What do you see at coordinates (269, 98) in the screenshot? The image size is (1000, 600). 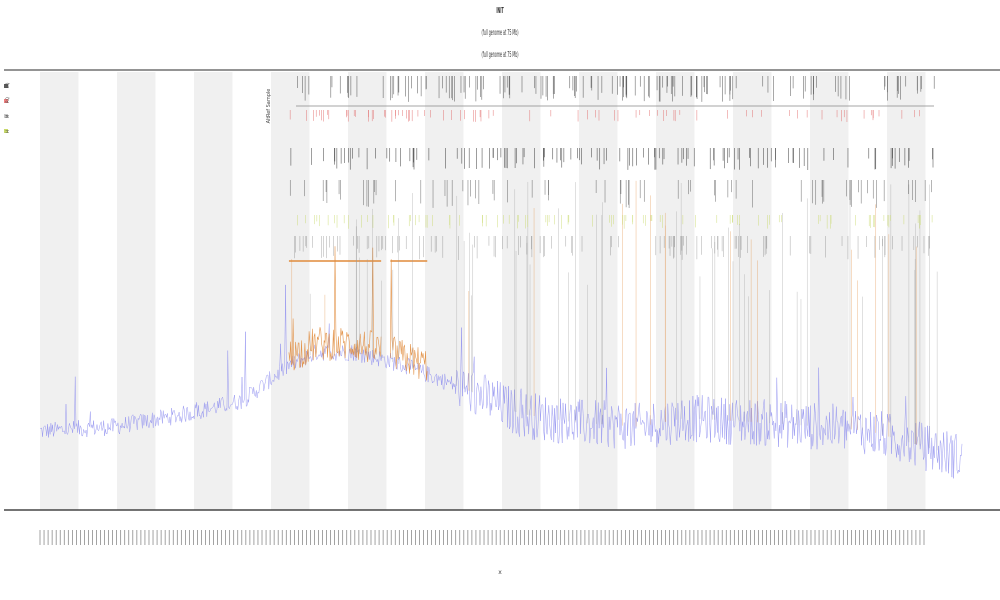 I see `track-label: Sample` at bounding box center [269, 98].